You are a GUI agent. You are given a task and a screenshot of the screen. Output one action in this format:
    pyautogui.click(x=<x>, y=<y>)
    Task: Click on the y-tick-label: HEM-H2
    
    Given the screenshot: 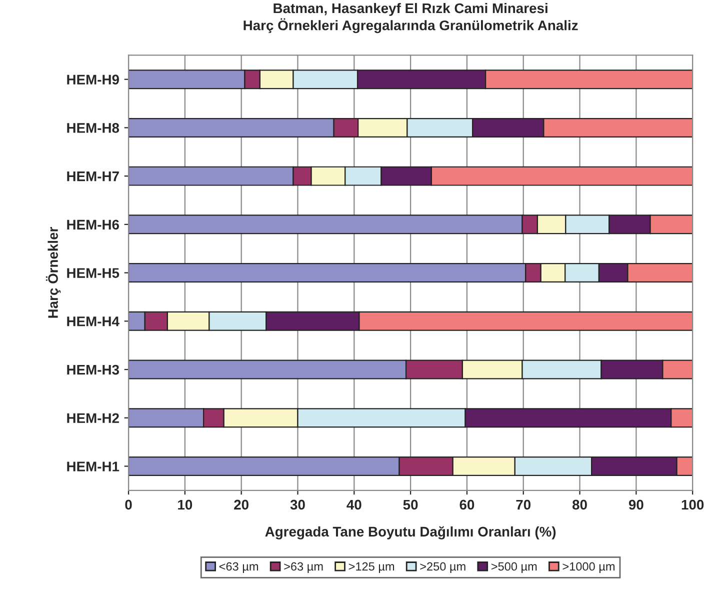 What is the action you would take?
    pyautogui.click(x=93, y=418)
    